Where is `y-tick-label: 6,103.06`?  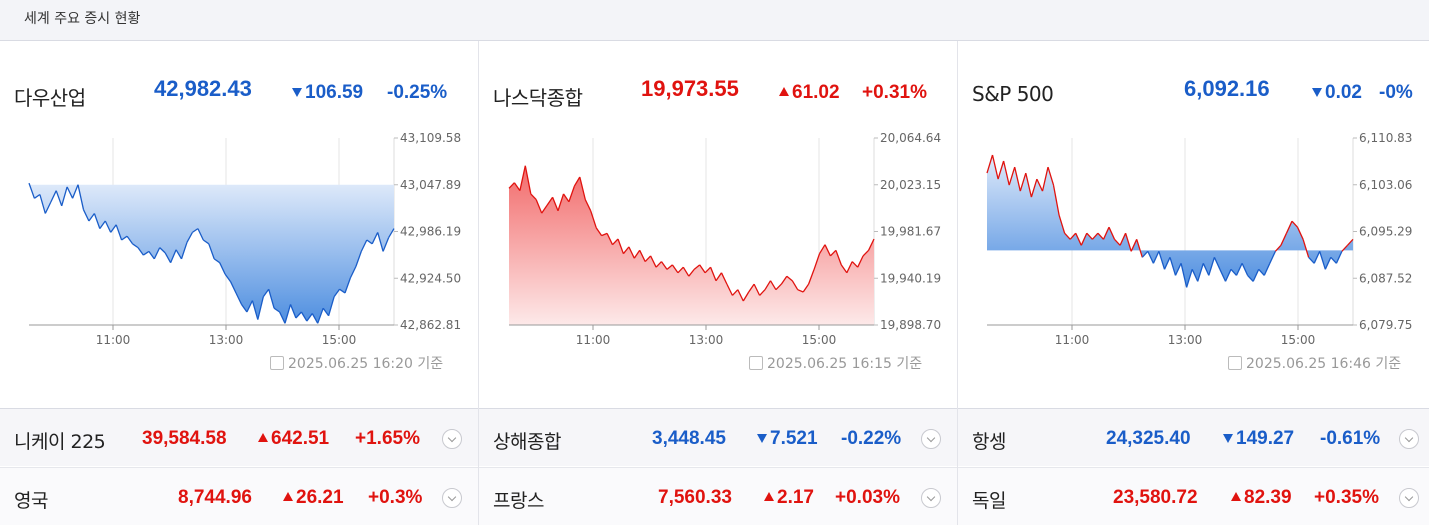
y-tick-label: 6,103.06 is located at coordinates (1385, 185).